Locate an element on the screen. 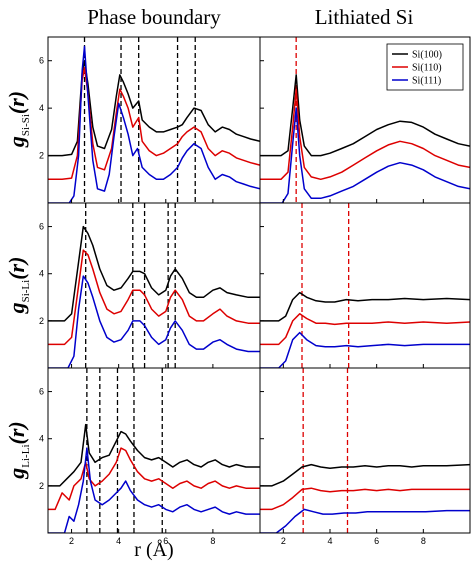  panel-si-li-phase-boundary: 2 4 6 is located at coordinates (150, 285).